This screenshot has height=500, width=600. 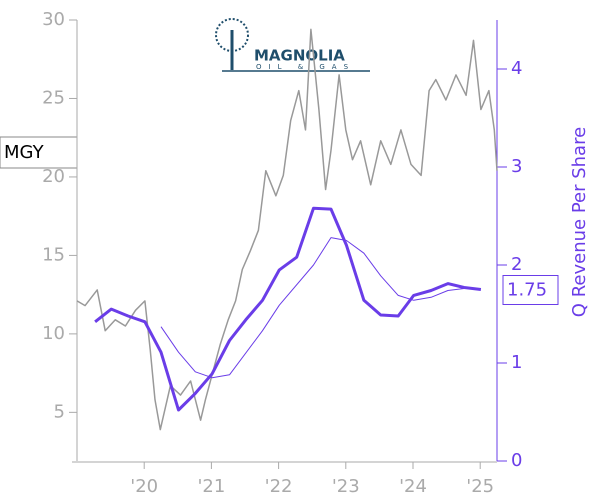 I want to click on value-label-box, so click(x=530, y=290).